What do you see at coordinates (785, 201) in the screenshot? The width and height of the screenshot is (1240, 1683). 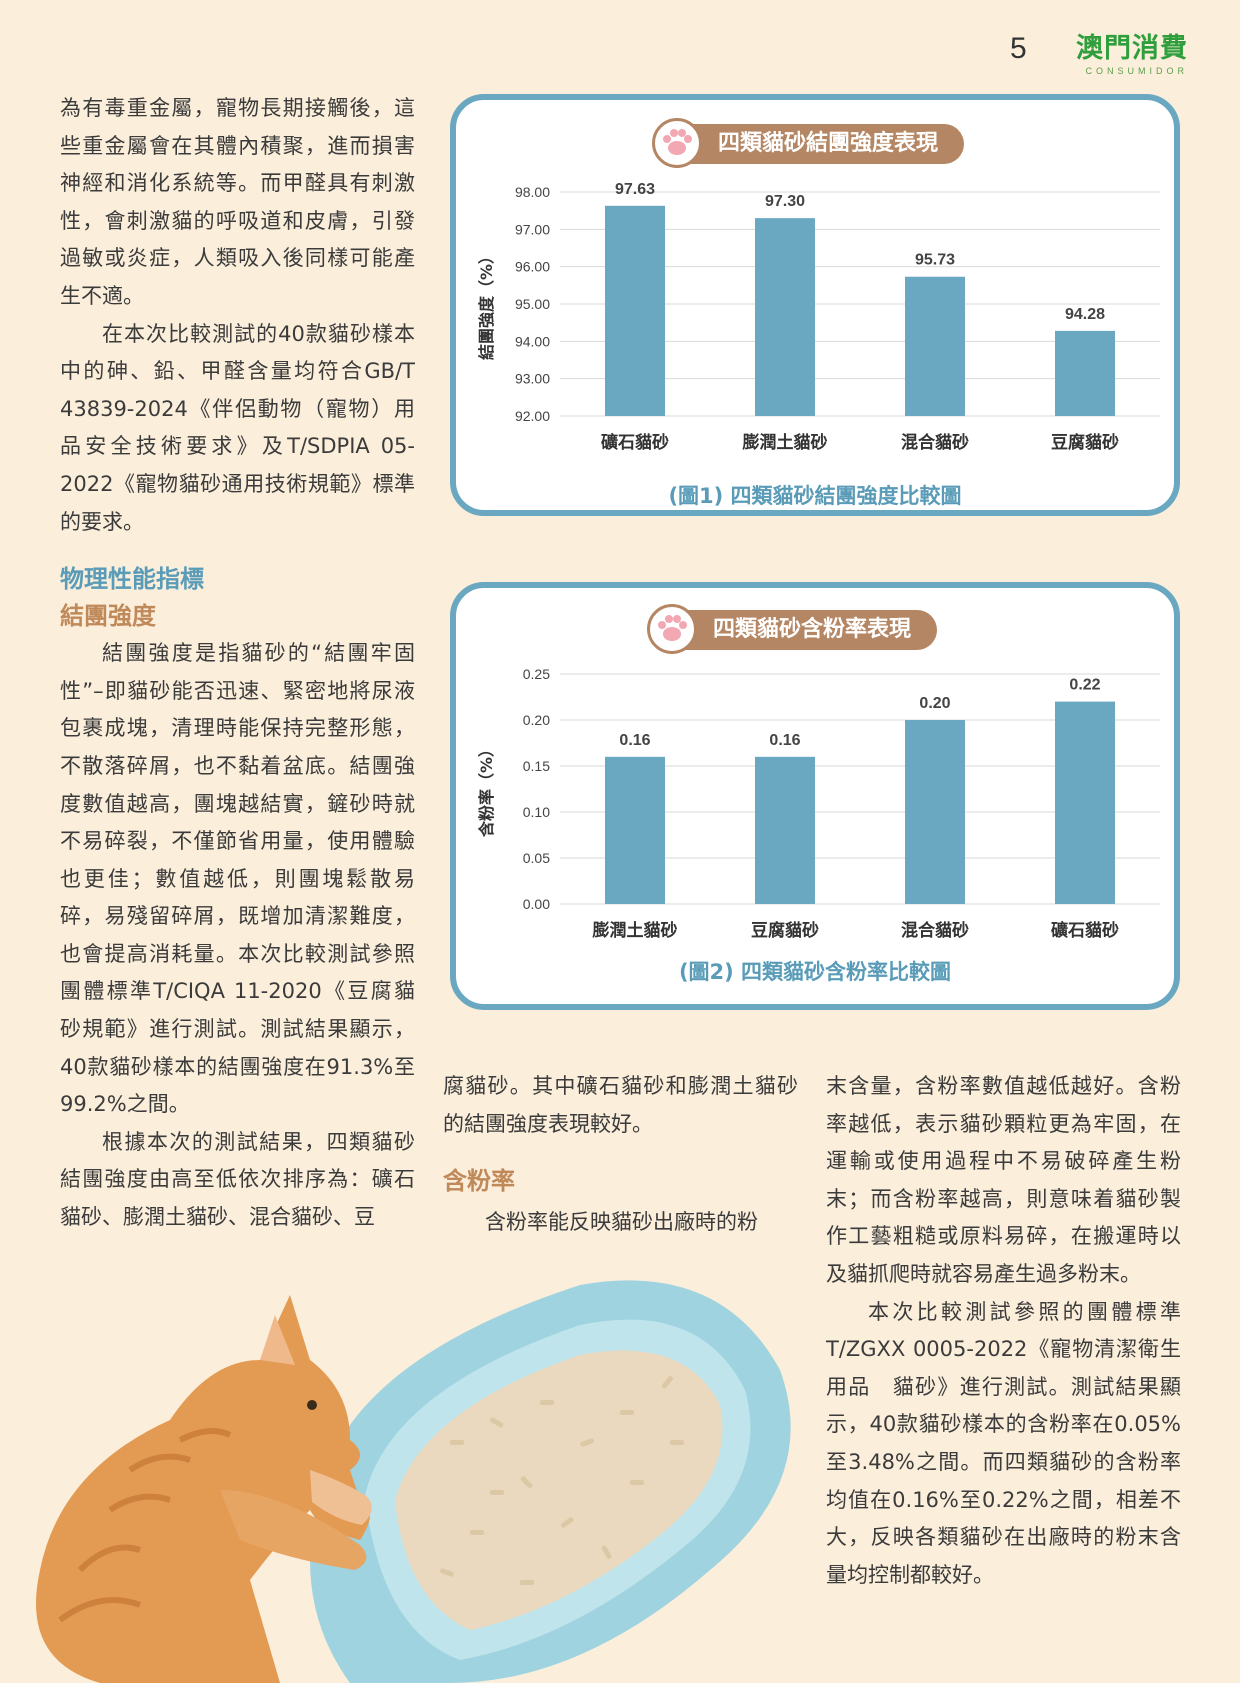 I see `data-label: 97.30` at bounding box center [785, 201].